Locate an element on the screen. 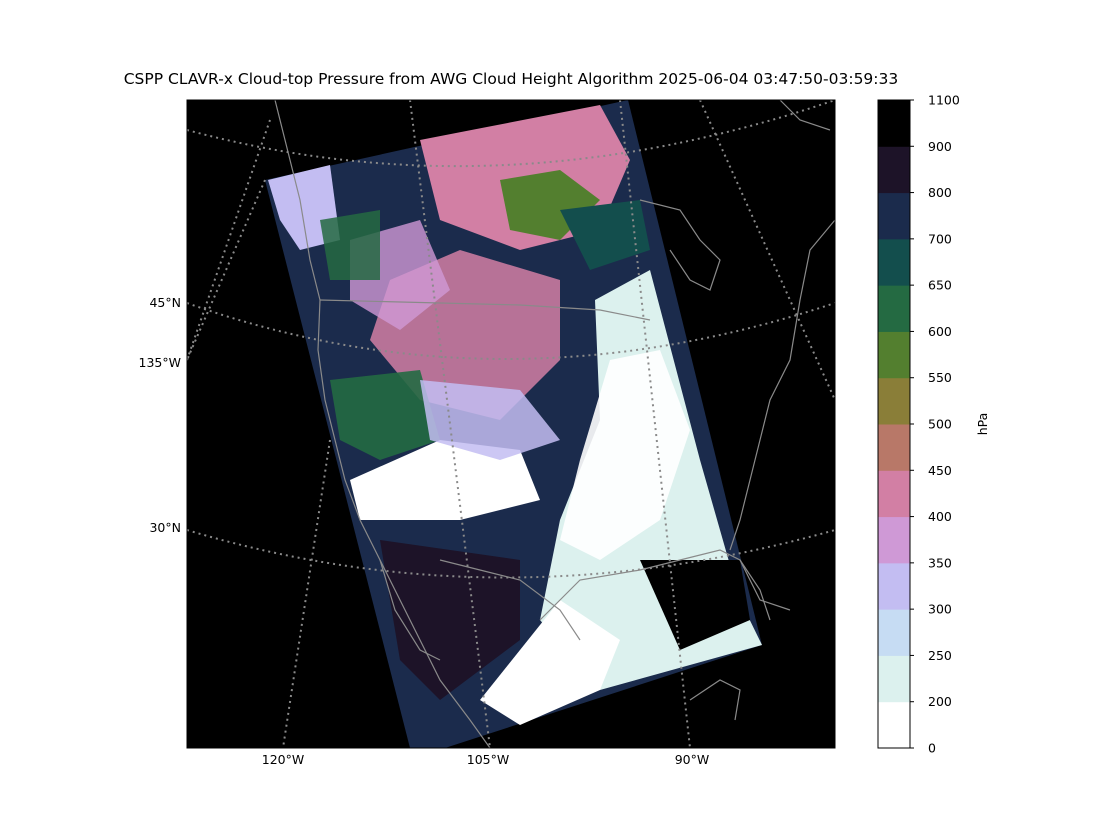 Image resolution: width=1120 pixels, height=840 pixels. colorbar-tick-label: 600 is located at coordinates (940, 331).